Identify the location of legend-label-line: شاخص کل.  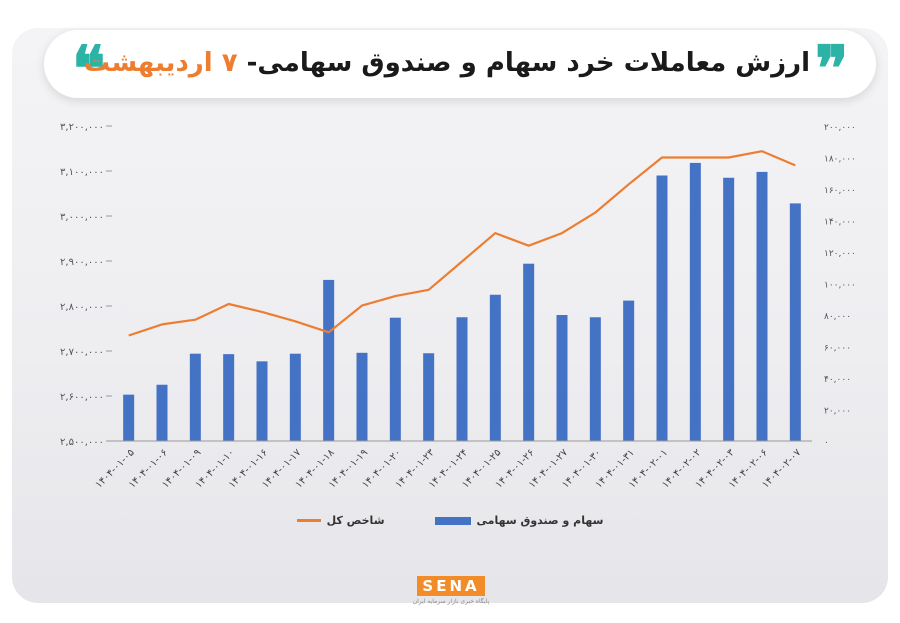
(355, 520).